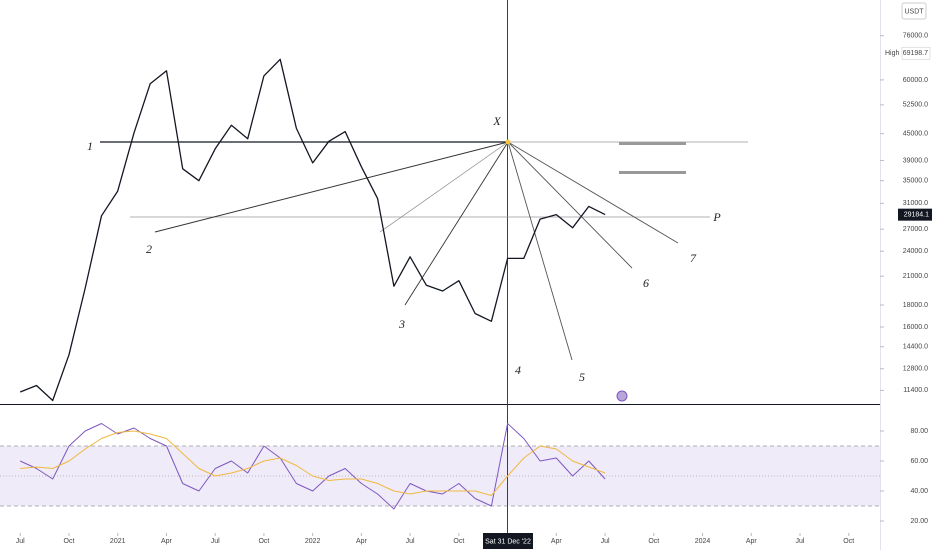 This screenshot has height=550, width=932. What do you see at coordinates (915, 390) in the screenshot?
I see `y-tick-label: 11400.0` at bounding box center [915, 390].